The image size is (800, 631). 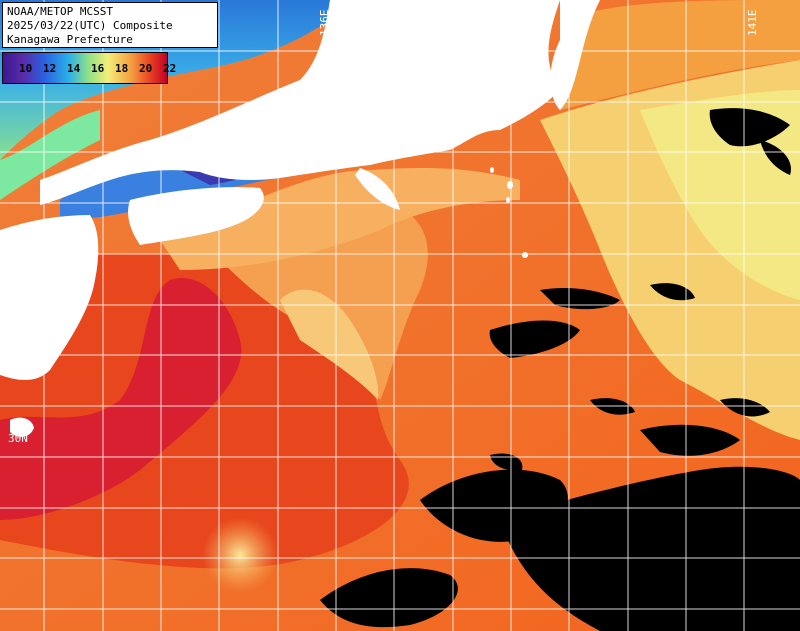 I want to click on legend-tick: 18, so click(x=122, y=68).